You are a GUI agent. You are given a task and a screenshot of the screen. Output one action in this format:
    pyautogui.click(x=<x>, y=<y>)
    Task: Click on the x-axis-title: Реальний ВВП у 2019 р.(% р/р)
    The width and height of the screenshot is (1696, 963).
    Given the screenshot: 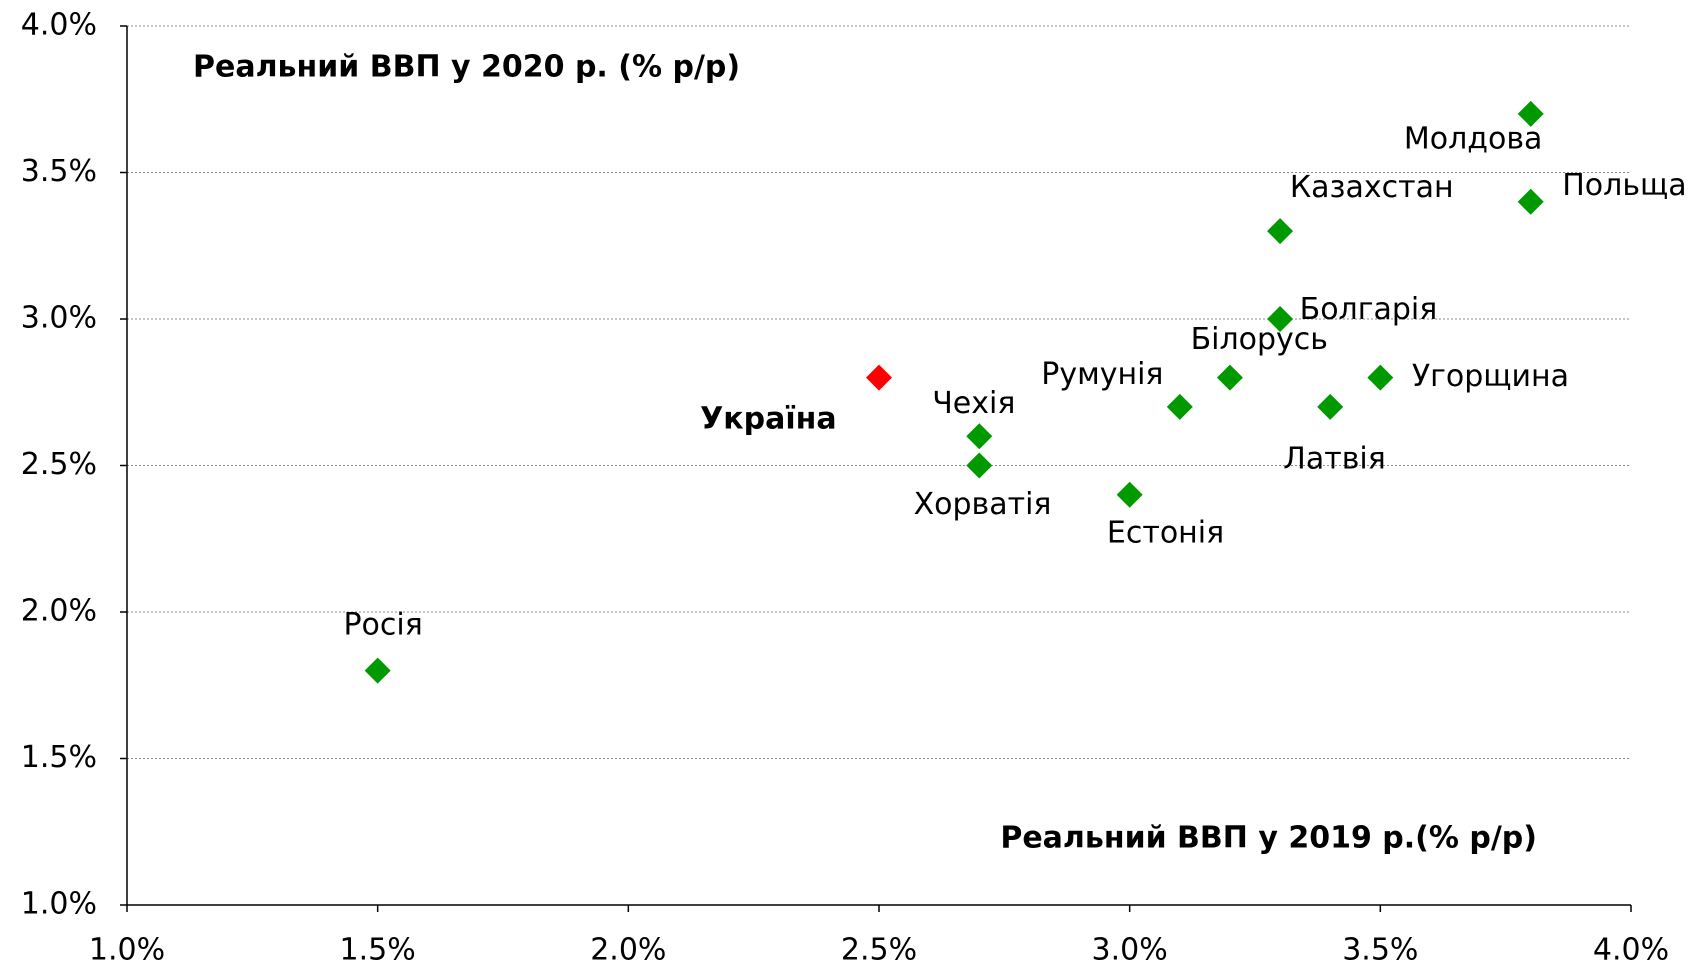 What is the action you would take?
    pyautogui.click(x=1268, y=838)
    